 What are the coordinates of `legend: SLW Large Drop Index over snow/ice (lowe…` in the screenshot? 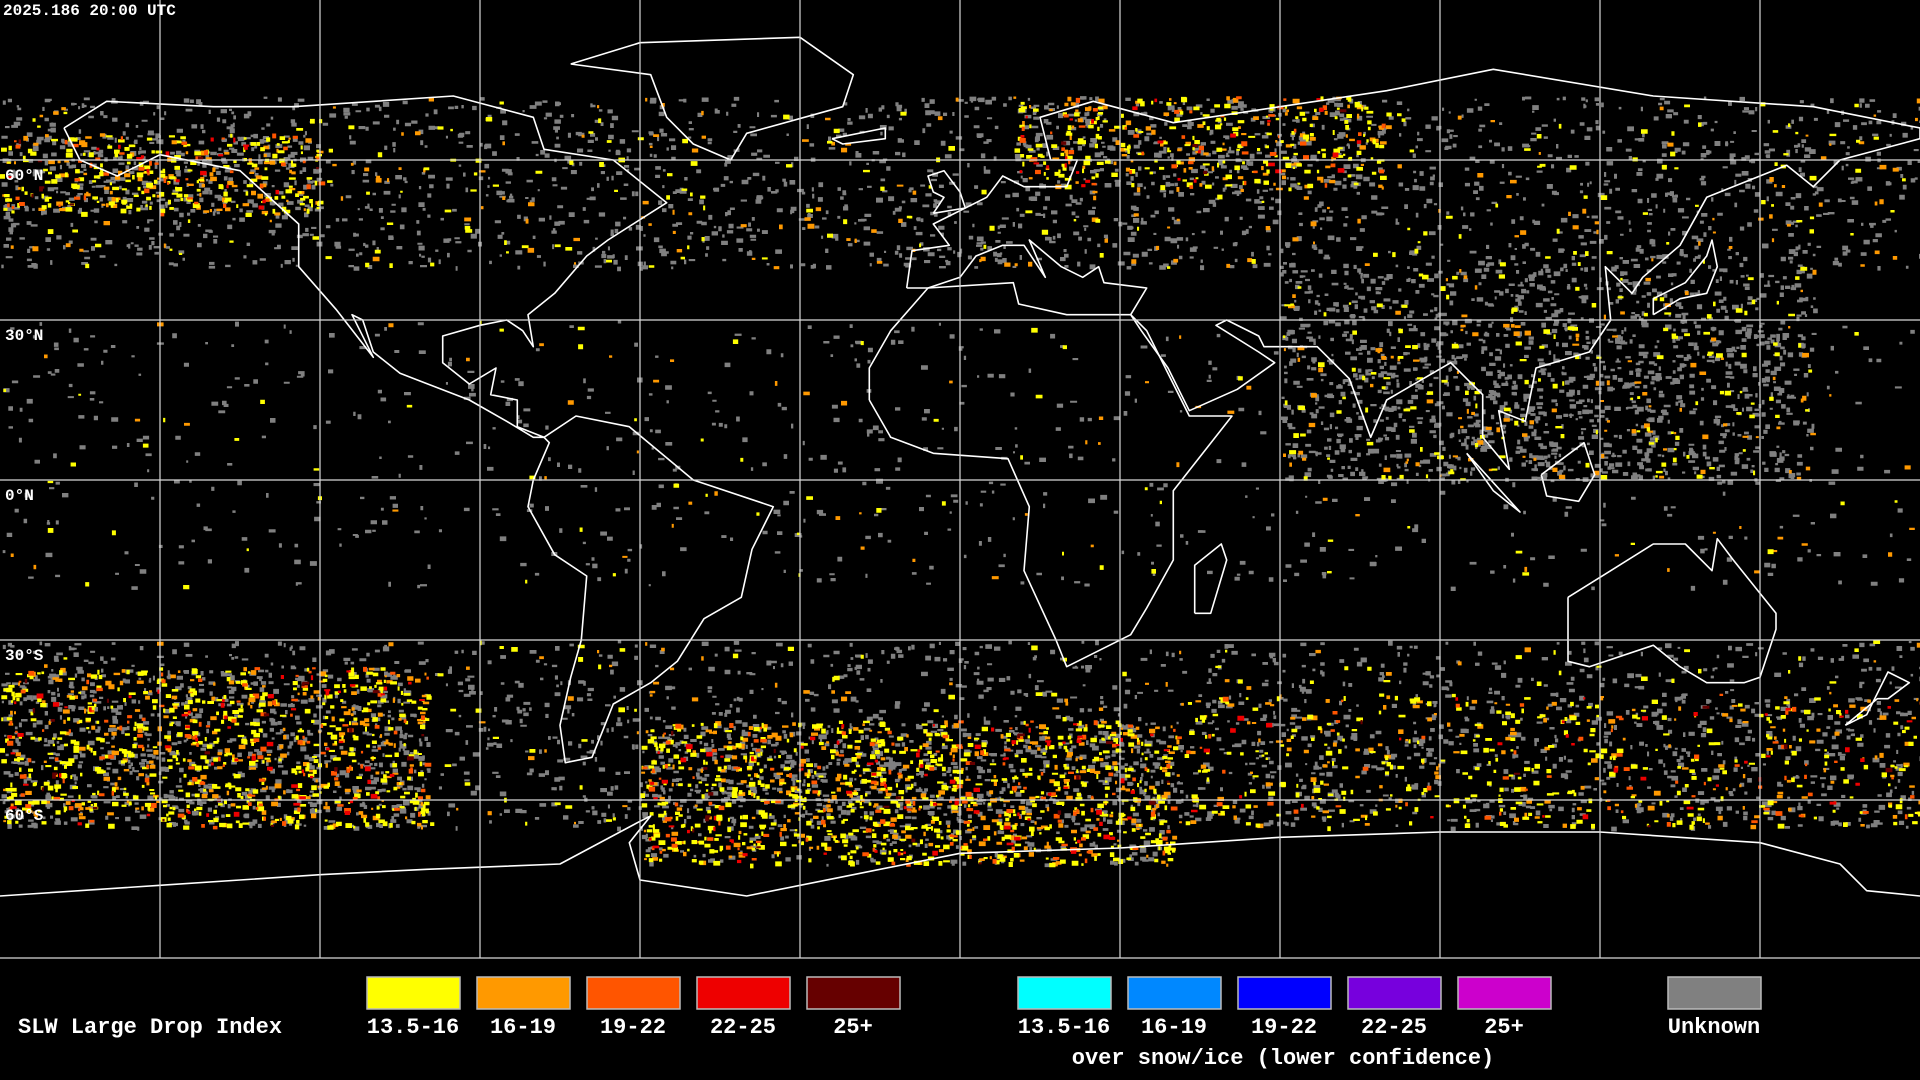 It's located at (890, 1023).